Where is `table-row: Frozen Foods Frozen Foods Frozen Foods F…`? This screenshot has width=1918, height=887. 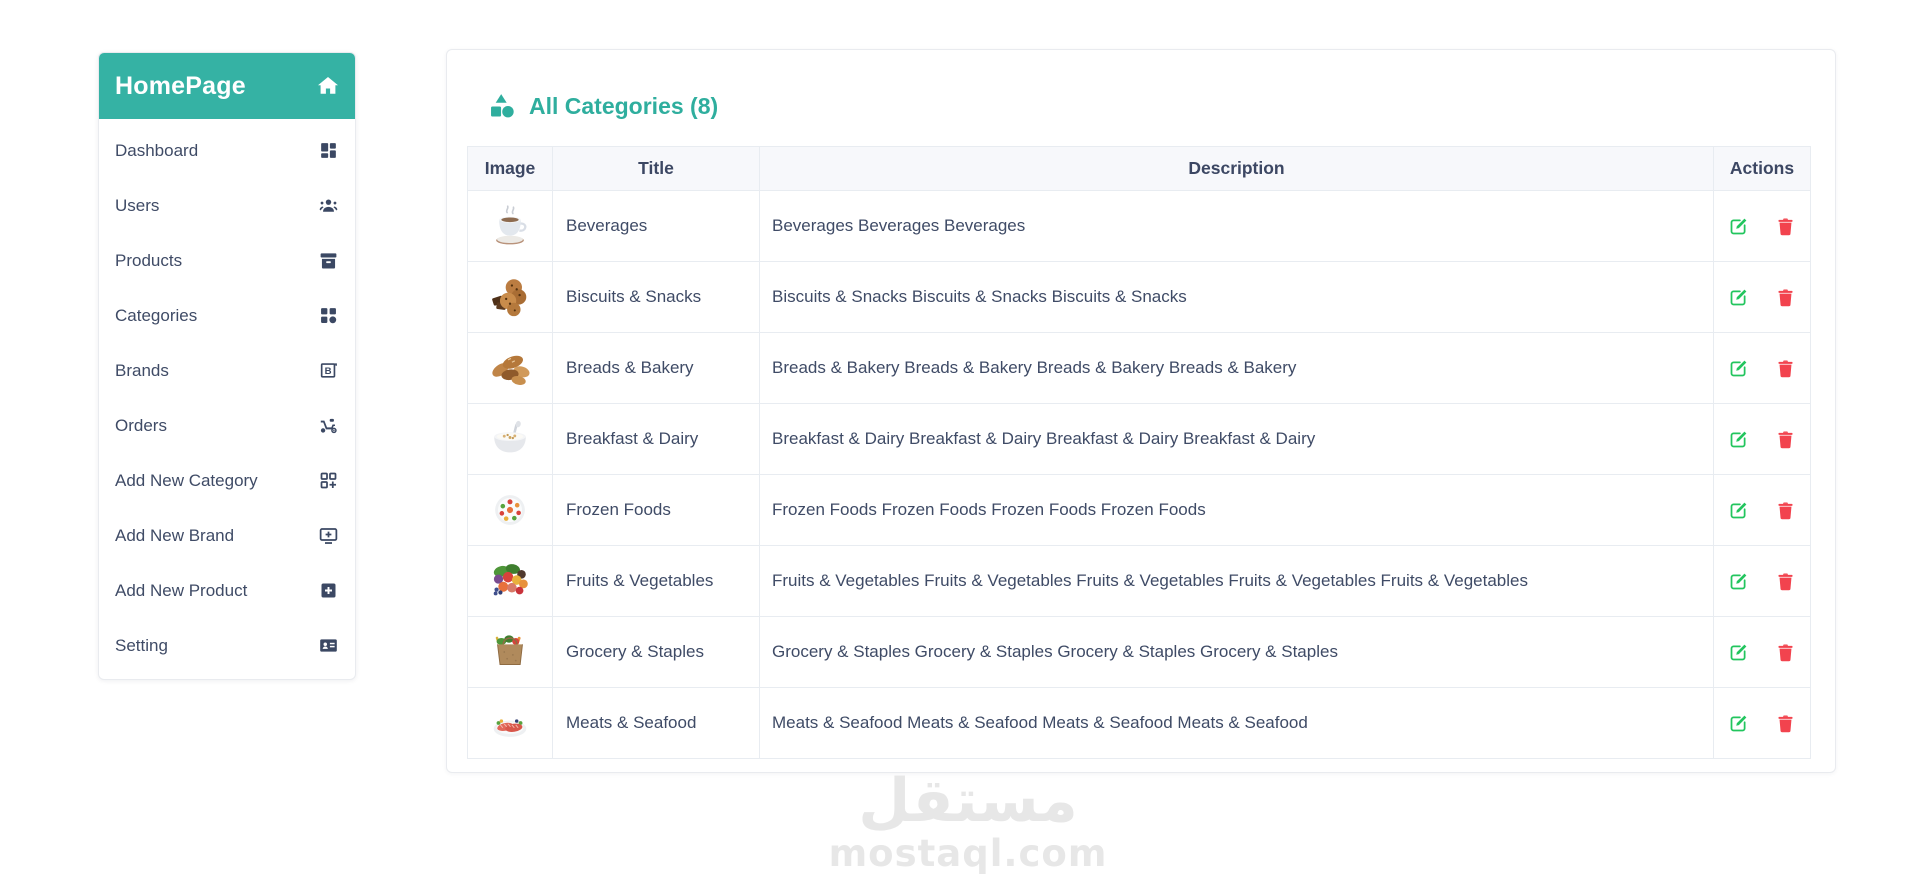
table-row: Frozen Foods Frozen Foods Frozen Foods F… is located at coordinates (1139, 510).